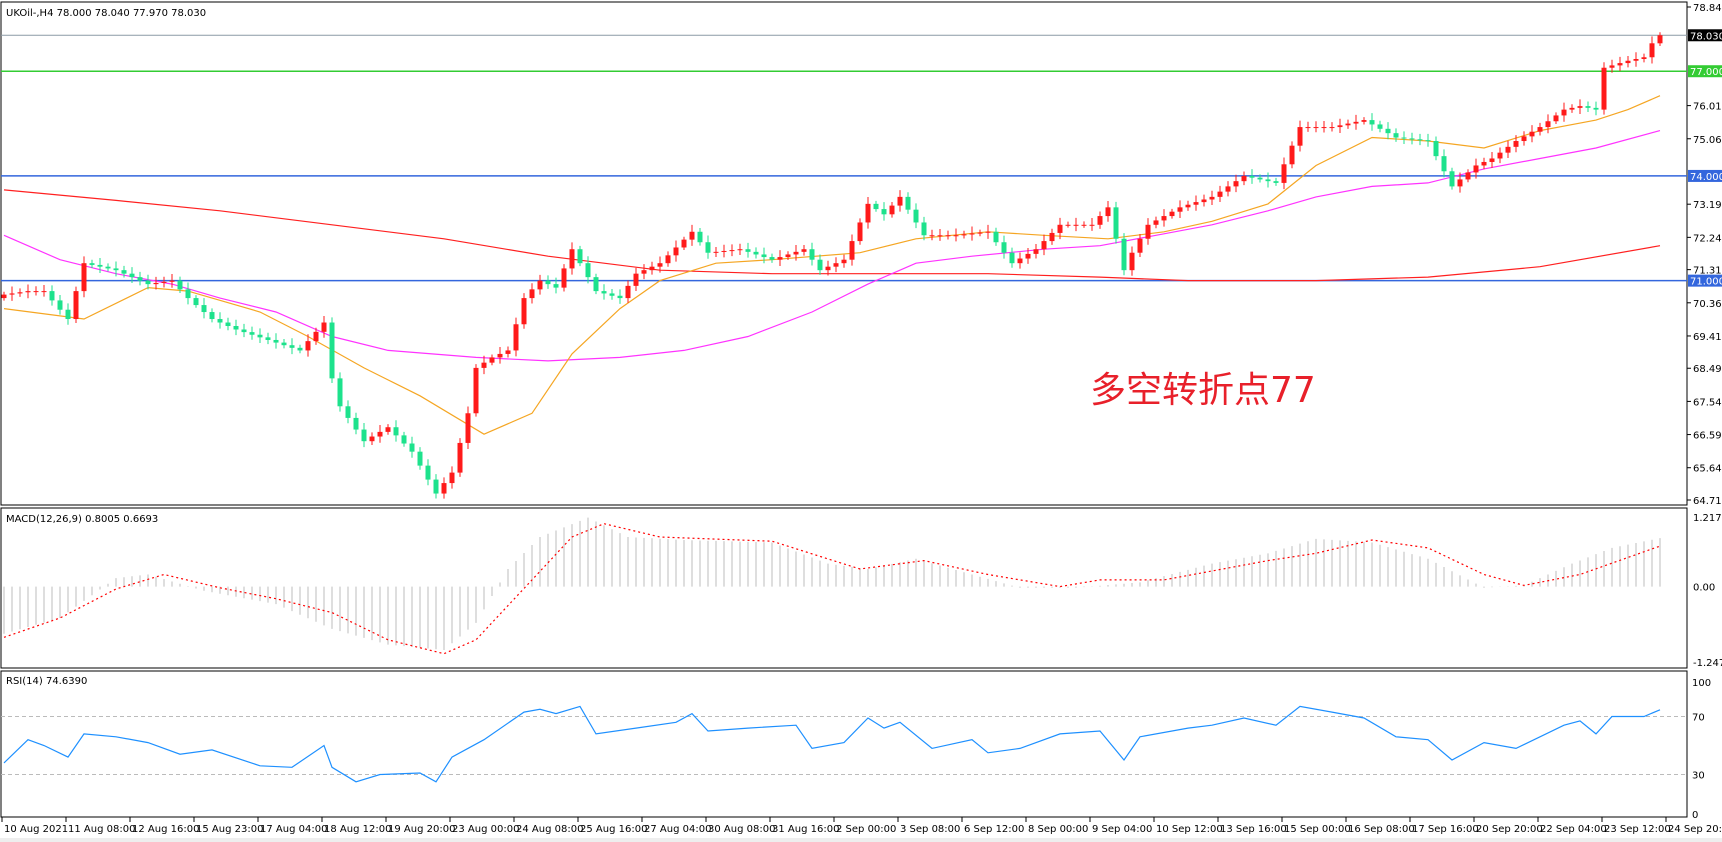  What do you see at coordinates (1058, 829) in the screenshot?
I see `time-tick-label: 8 Sep 00:00` at bounding box center [1058, 829].